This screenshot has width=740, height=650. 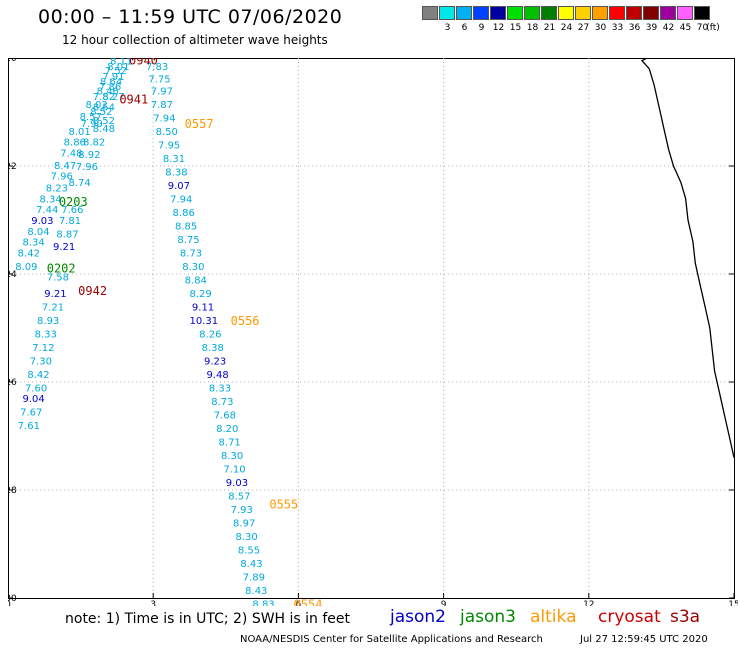 I want to click on wave-height-label: 9.21, so click(x=64, y=247).